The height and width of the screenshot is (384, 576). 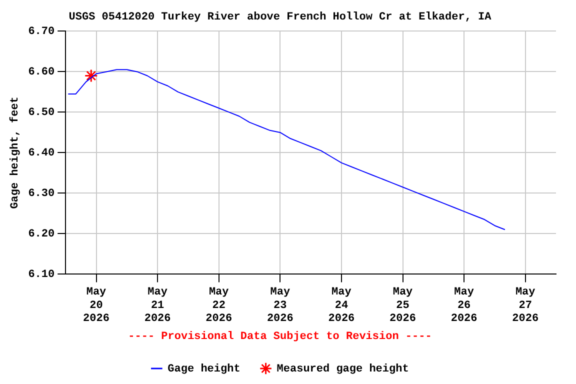 What do you see at coordinates (41, 234) in the screenshot?
I see `y-tick-label: 6.20` at bounding box center [41, 234].